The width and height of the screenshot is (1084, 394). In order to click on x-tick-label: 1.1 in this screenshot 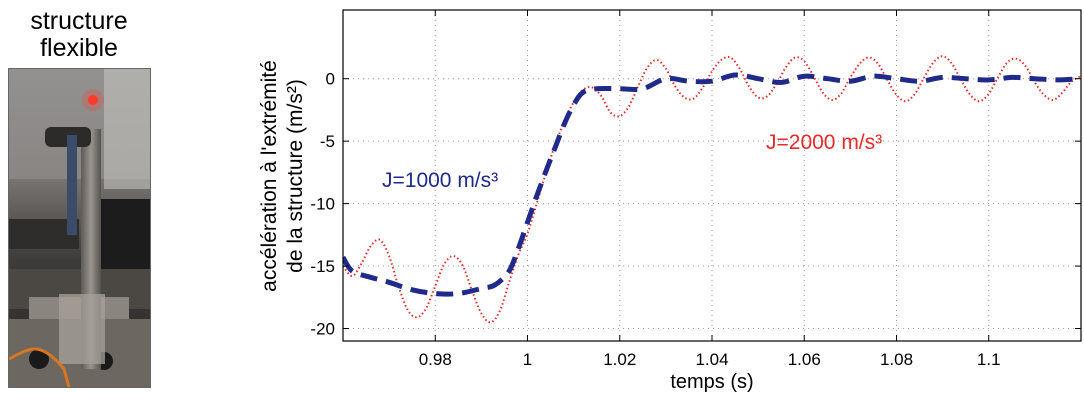, I will do `click(989, 359)`.